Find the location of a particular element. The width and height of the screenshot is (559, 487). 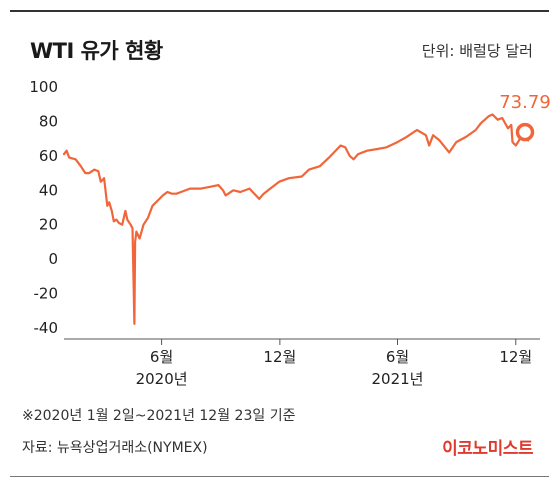

chart-title: WTI 유가 현황 is located at coordinates (96, 51).